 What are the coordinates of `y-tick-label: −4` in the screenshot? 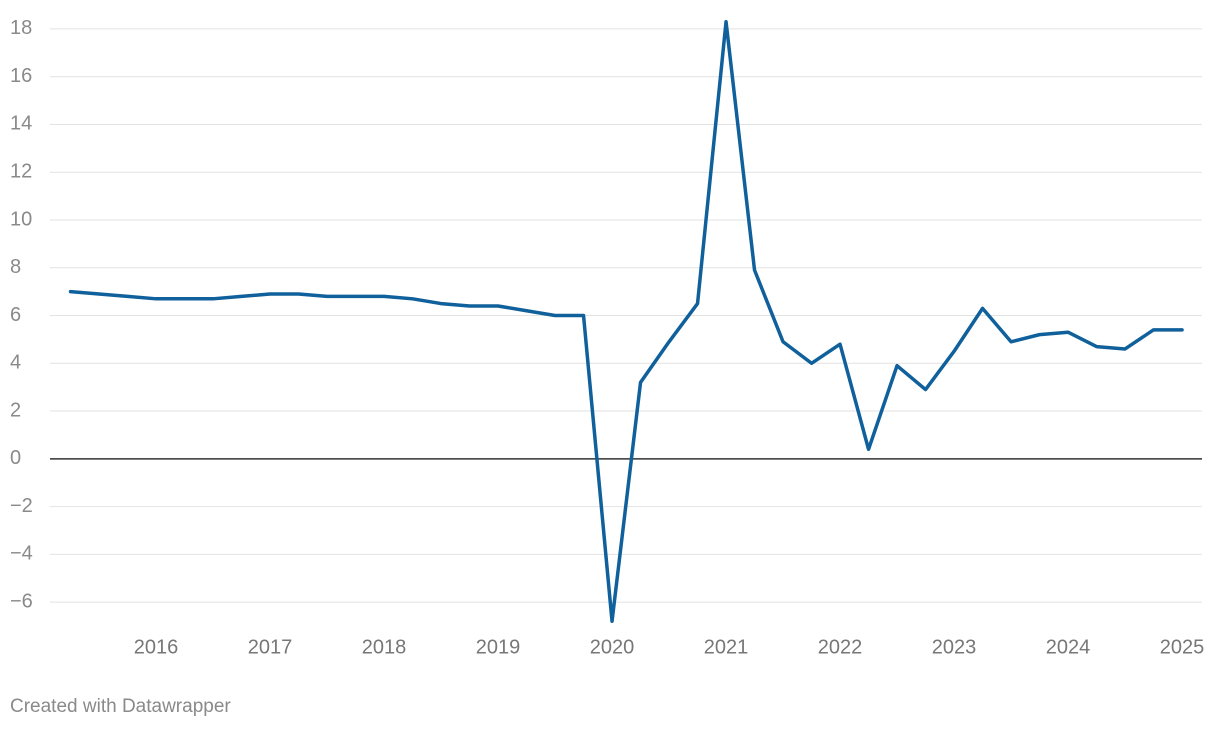 It's located at (21, 554).